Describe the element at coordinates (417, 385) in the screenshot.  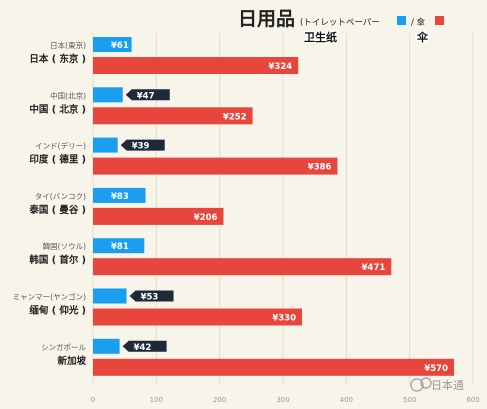
I see `wechat-icon` at that location.